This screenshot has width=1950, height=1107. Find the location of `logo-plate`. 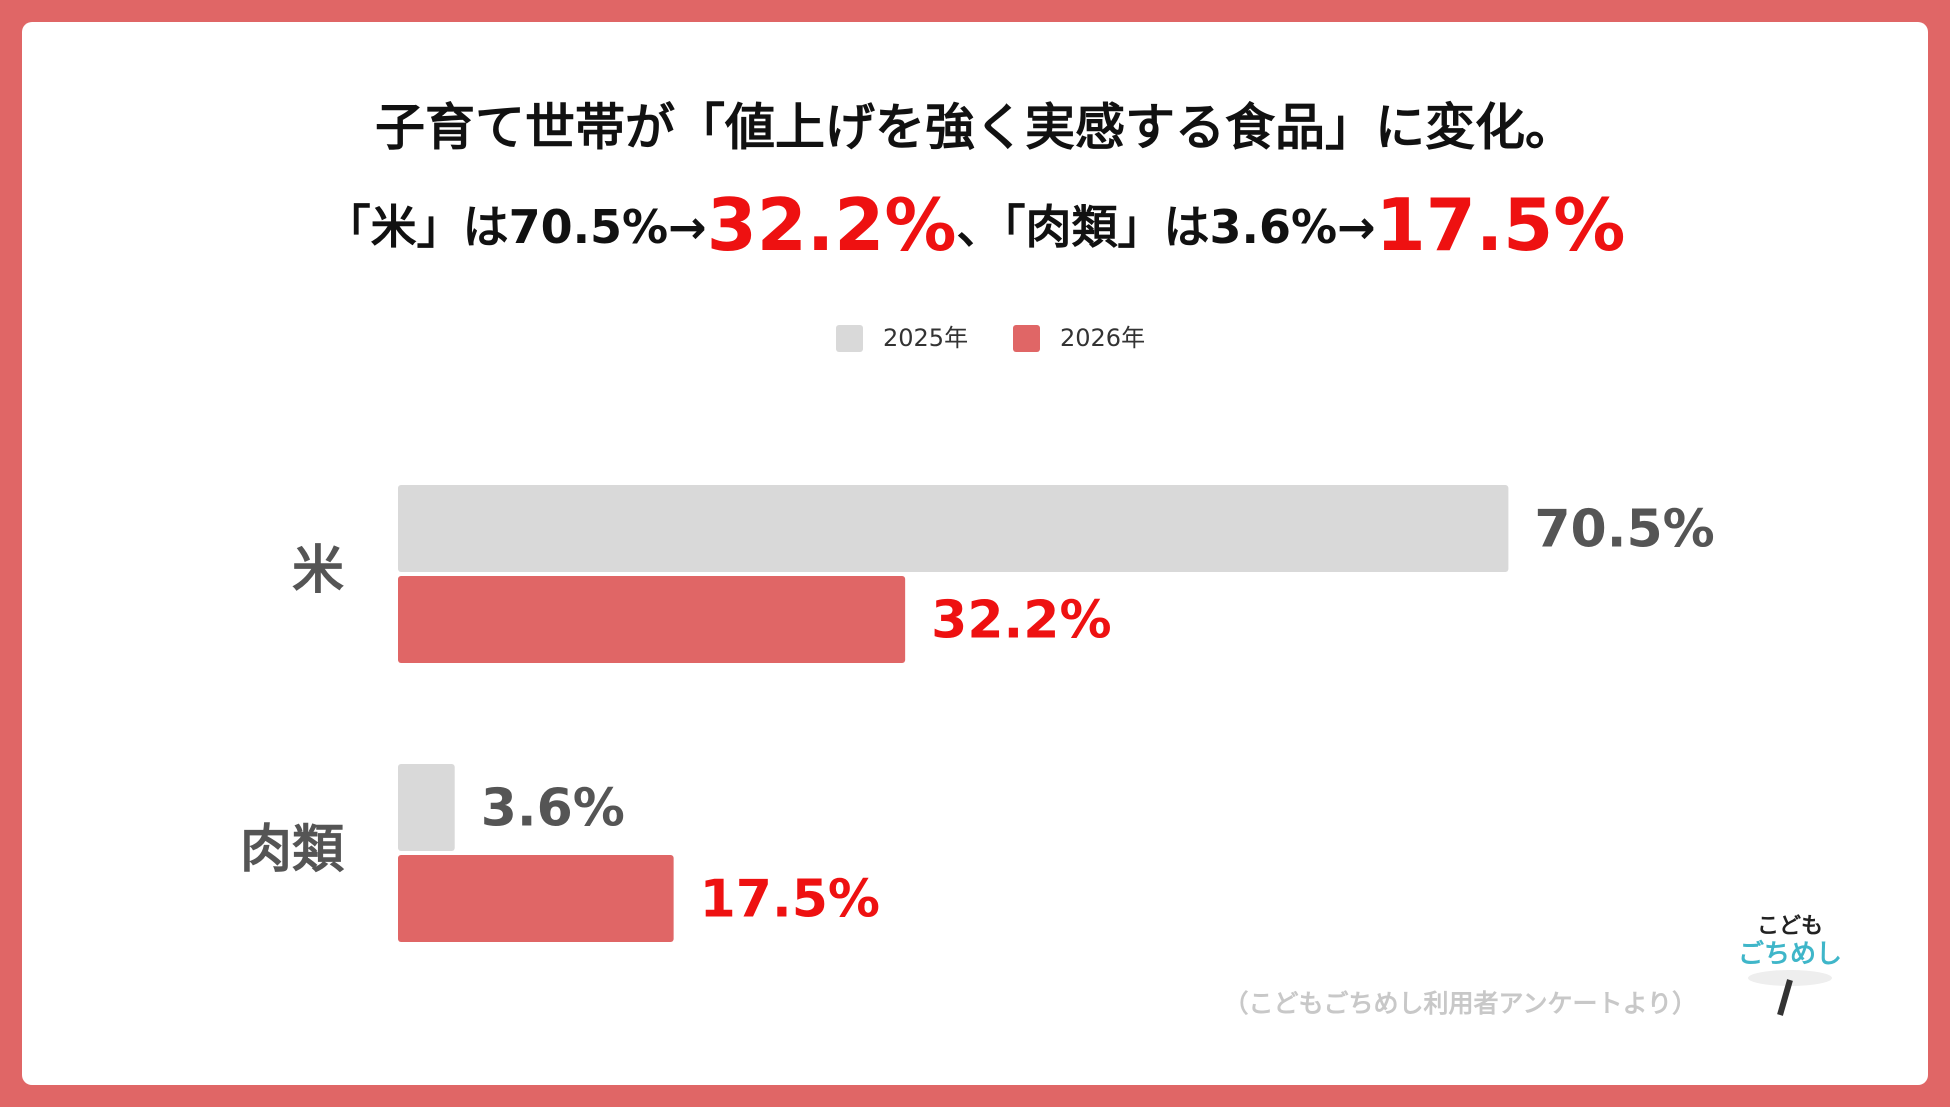

logo-plate is located at coordinates (1790, 978).